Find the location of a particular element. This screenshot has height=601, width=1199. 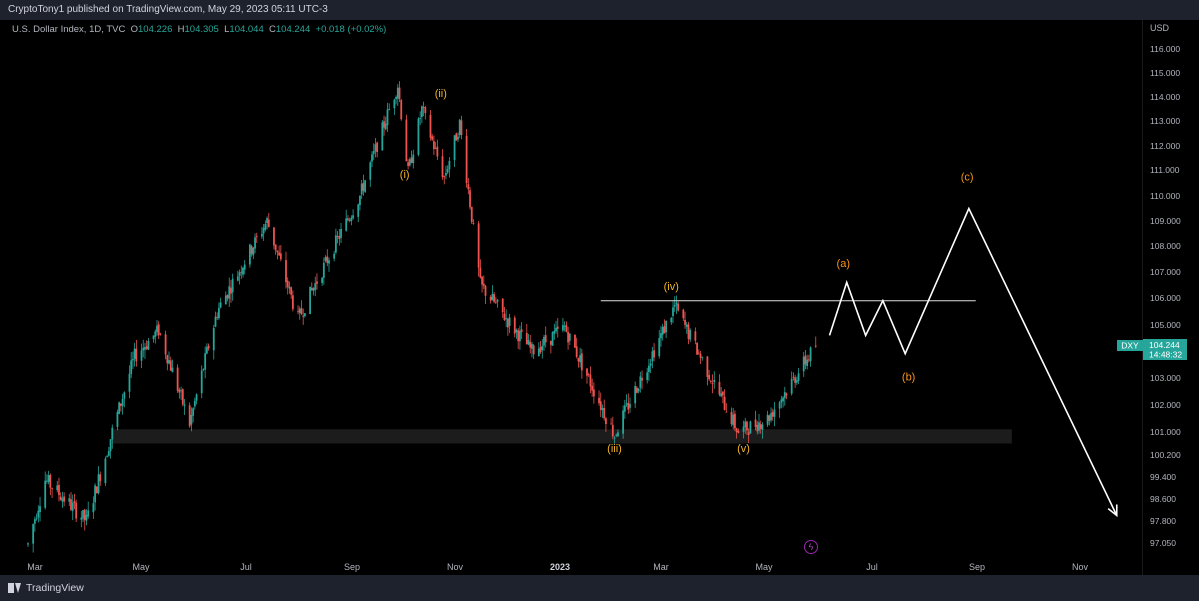

tradingview-logo: TradingView is located at coordinates (46, 588).